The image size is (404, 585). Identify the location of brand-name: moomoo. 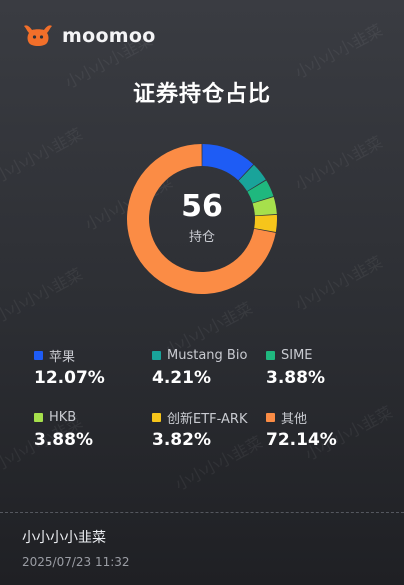
(109, 36).